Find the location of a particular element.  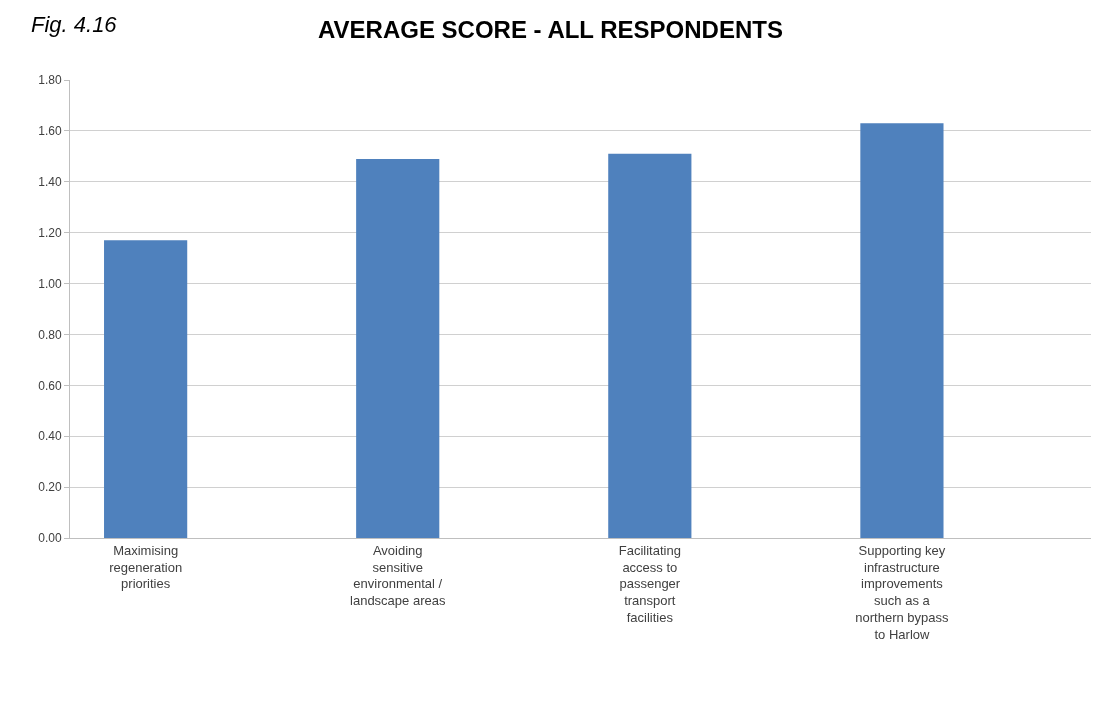

y-tick-label: 1.80 is located at coordinates (50, 80).